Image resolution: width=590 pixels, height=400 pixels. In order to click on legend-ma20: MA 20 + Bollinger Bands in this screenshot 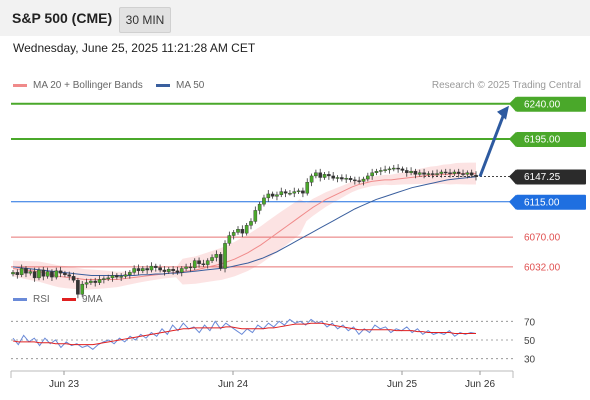, I will do `click(78, 85)`.